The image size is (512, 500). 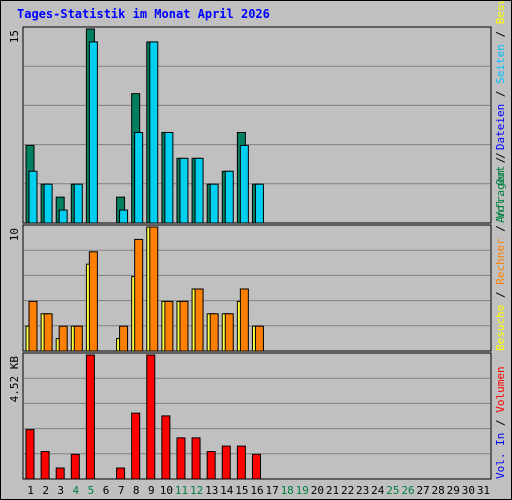 I want to click on x-tick-label: 25, so click(x=392, y=490).